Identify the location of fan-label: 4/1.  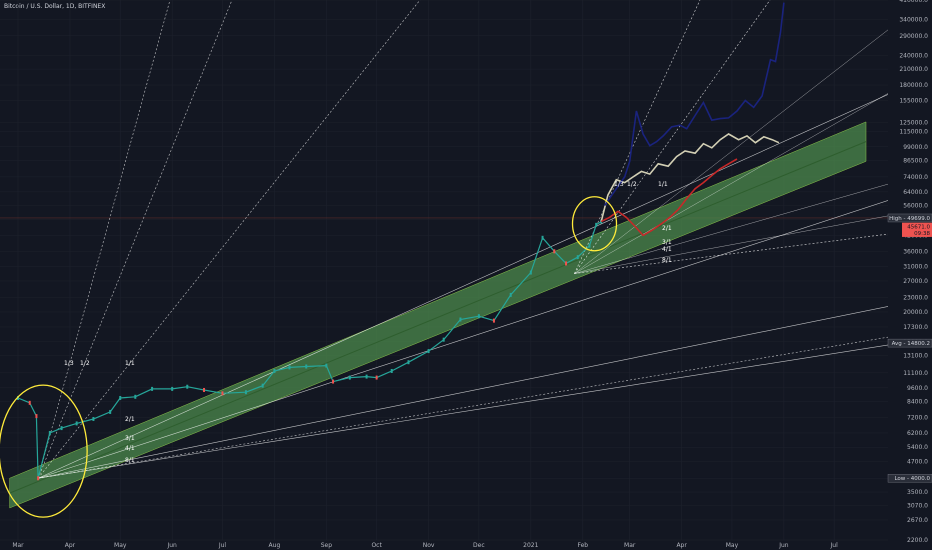
(130, 448).